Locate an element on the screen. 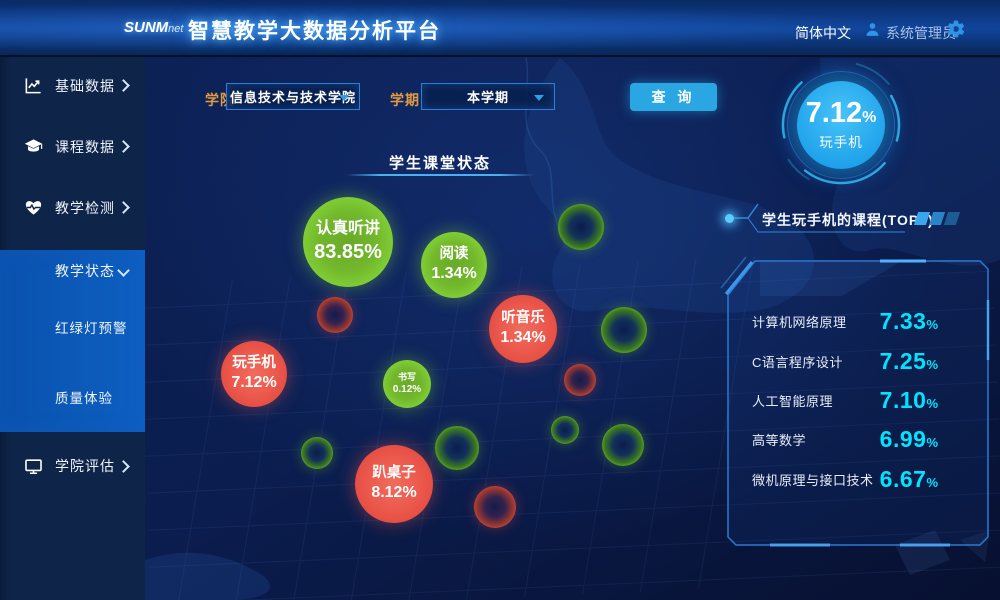 The width and height of the screenshot is (1000, 600). top5-row: 计算机网络原理 7.33% is located at coordinates (845, 321).